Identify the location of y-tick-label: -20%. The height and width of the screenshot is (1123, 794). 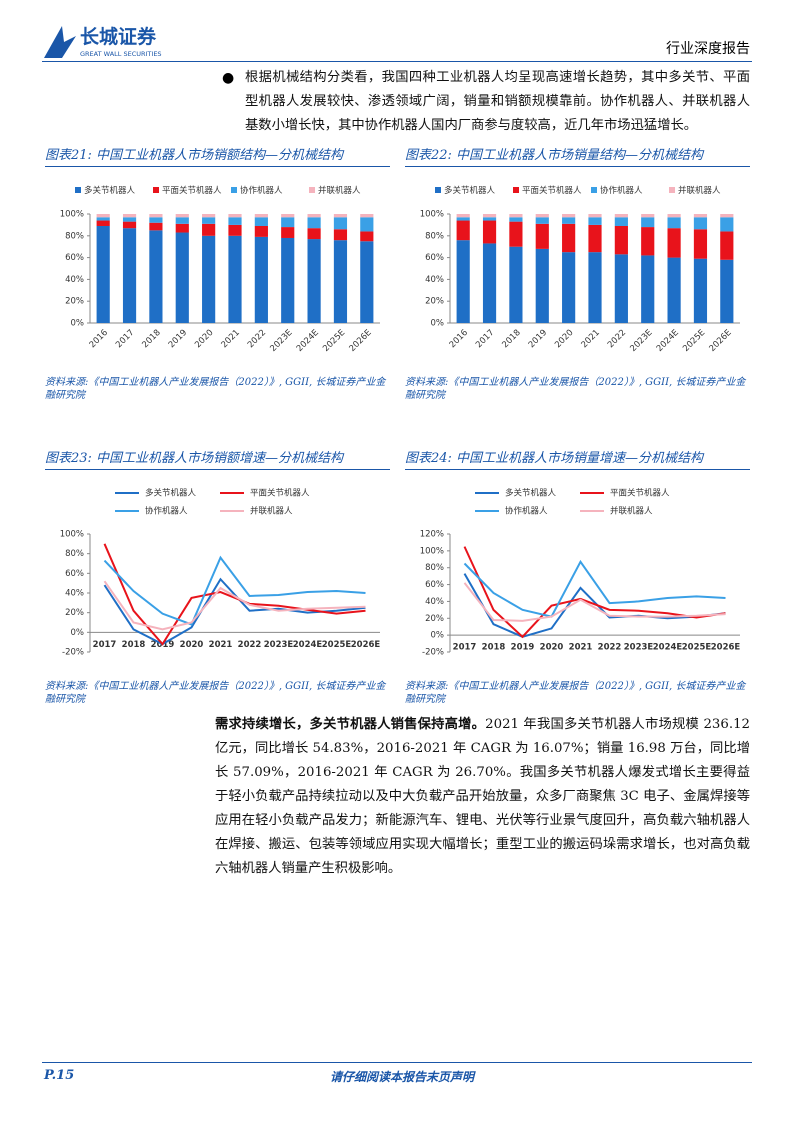
(433, 653).